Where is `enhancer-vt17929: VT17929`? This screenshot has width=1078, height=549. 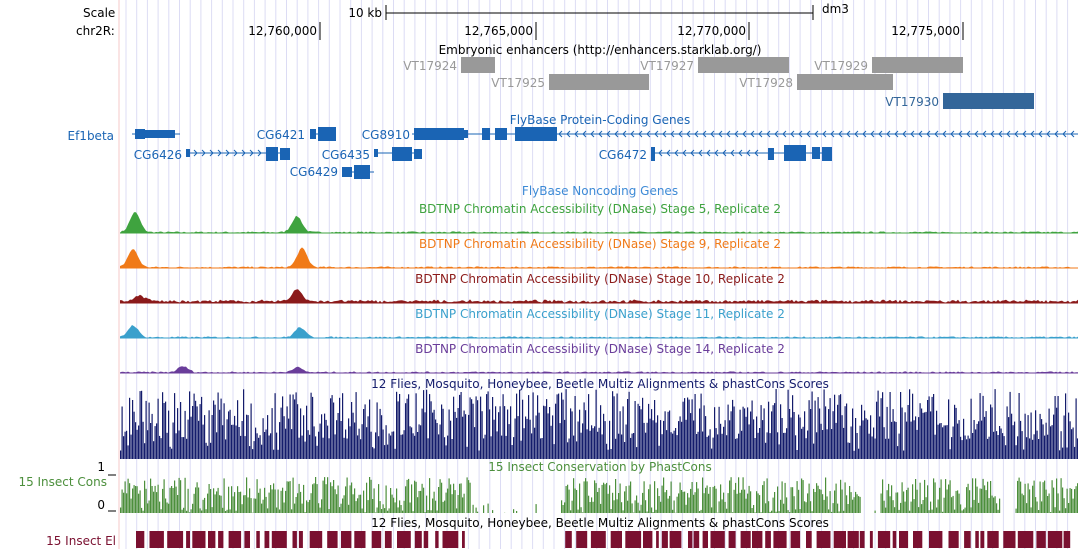 enhancer-vt17929: VT17929 is located at coordinates (888, 65).